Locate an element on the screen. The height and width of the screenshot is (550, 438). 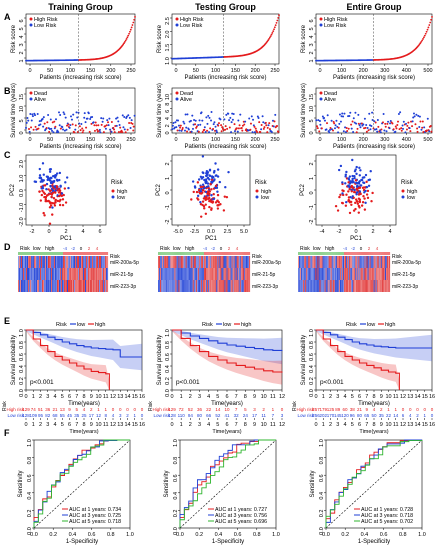
km-x-tick-label: 16 is located at coordinates (432, 397).